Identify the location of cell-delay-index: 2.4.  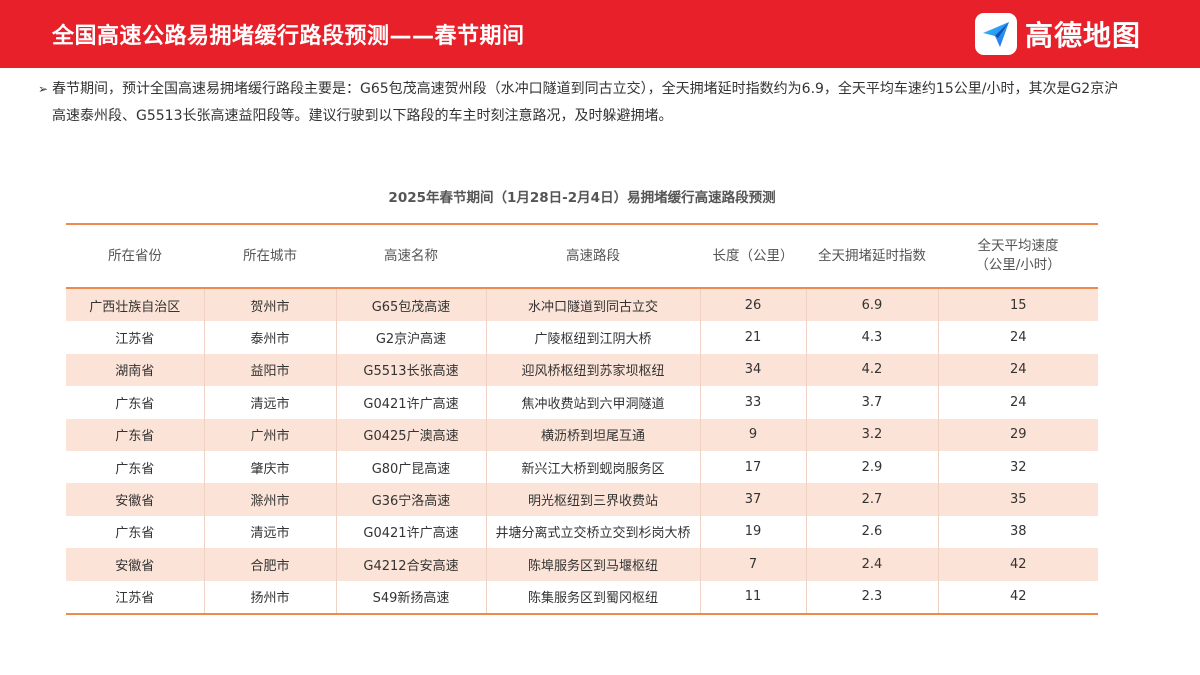
(871, 564).